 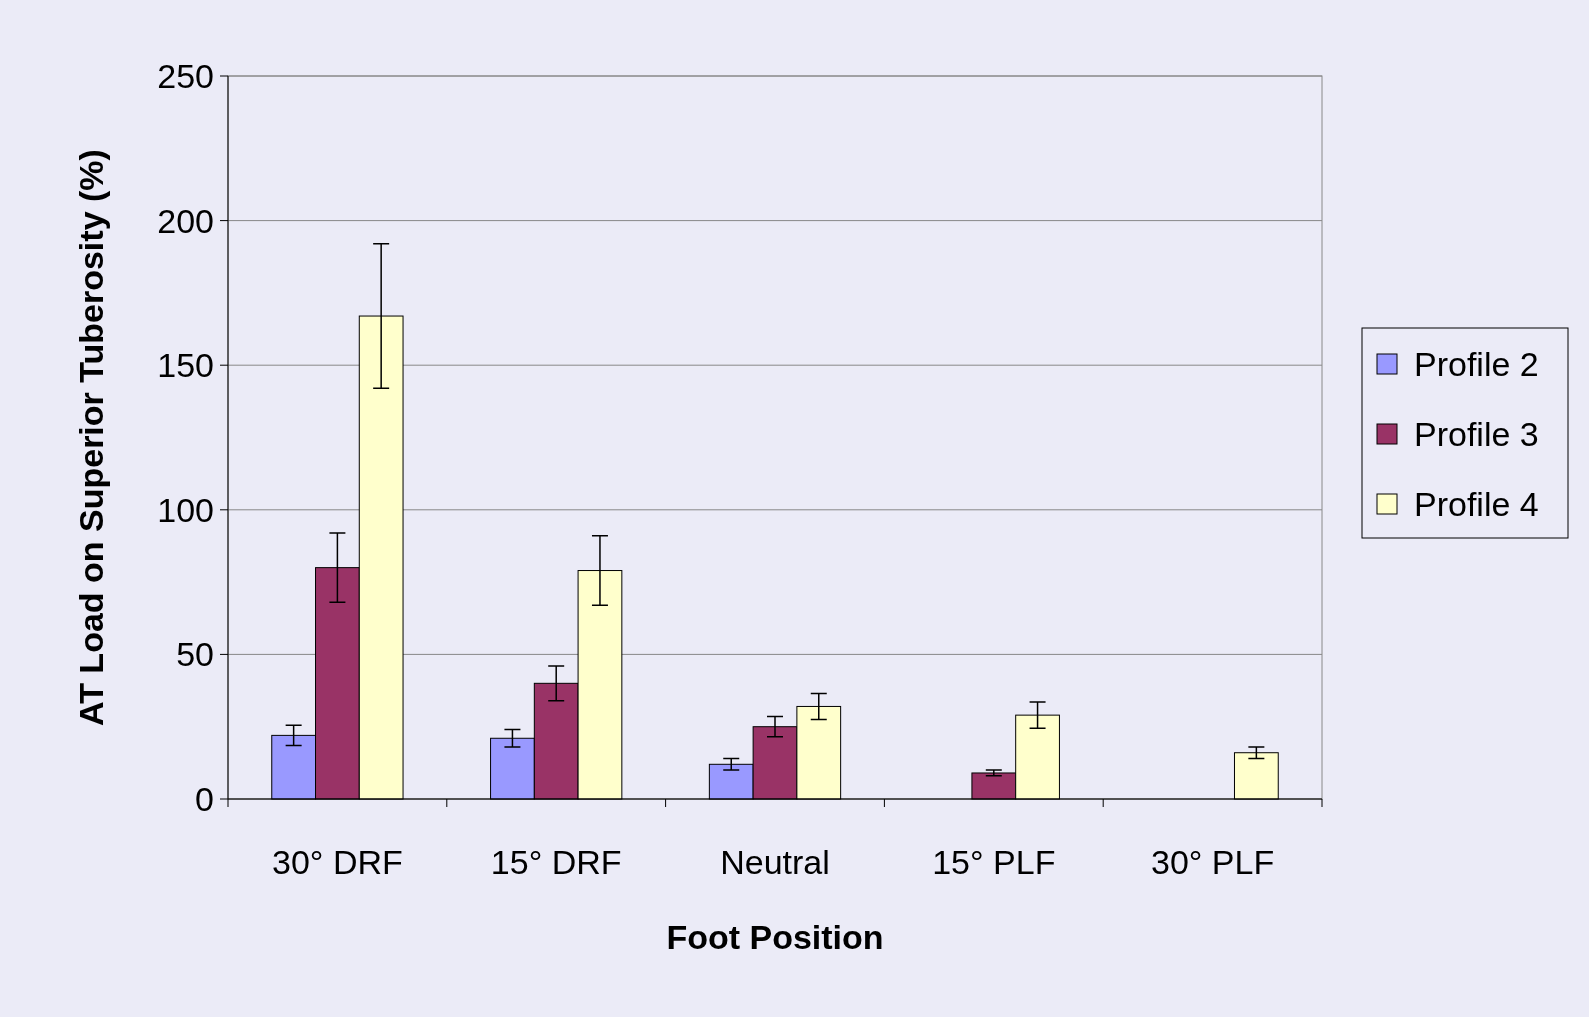 What do you see at coordinates (1476, 363) in the screenshot?
I see `legend-label: Profile 2` at bounding box center [1476, 363].